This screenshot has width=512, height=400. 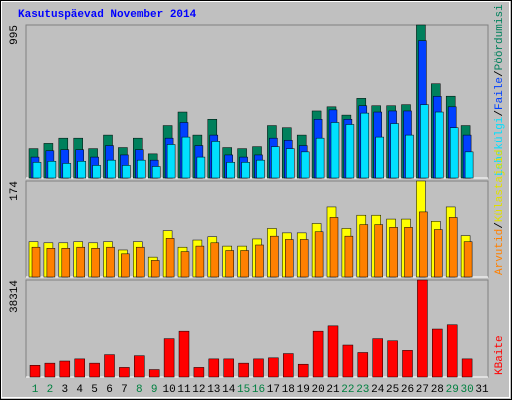 What do you see at coordinates (258, 390) in the screenshot?
I see `x-tick-label: 16` at bounding box center [258, 390].